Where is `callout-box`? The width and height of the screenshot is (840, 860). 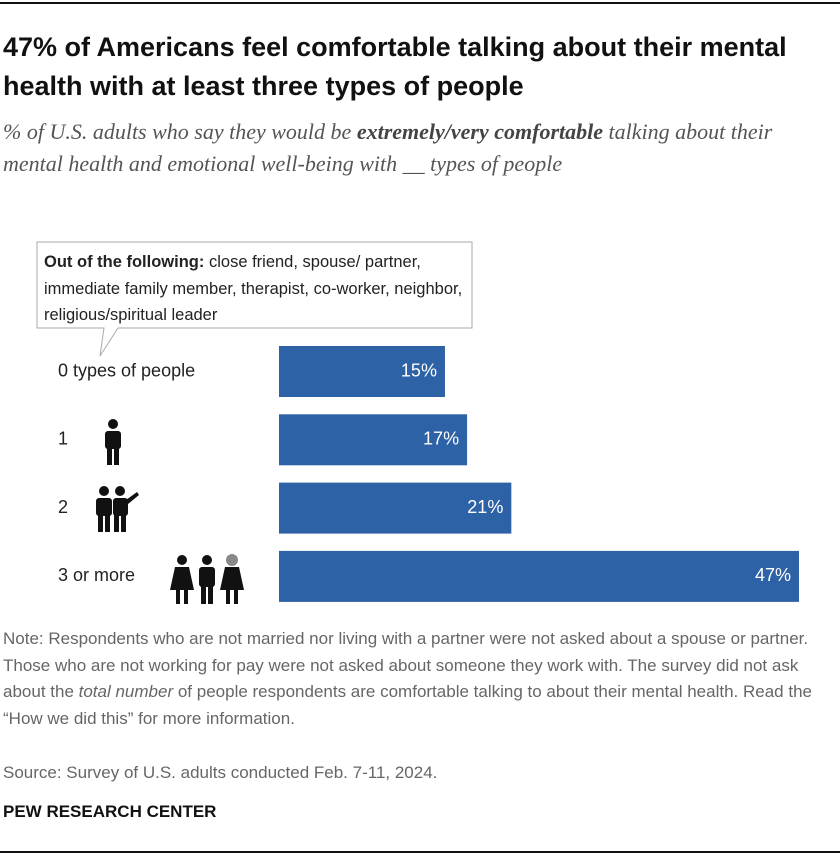
callout-box is located at coordinates (254, 299).